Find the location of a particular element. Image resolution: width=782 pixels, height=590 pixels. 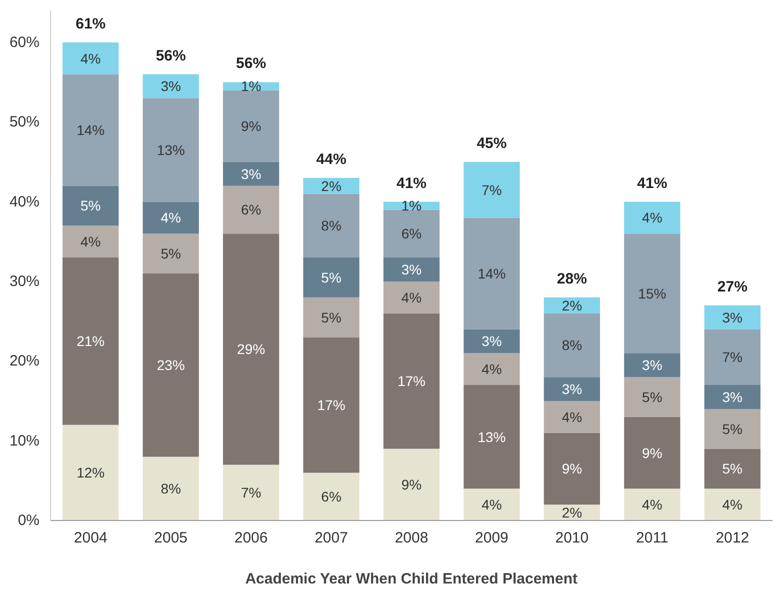

y-tick-label: 20% is located at coordinates (24, 361).